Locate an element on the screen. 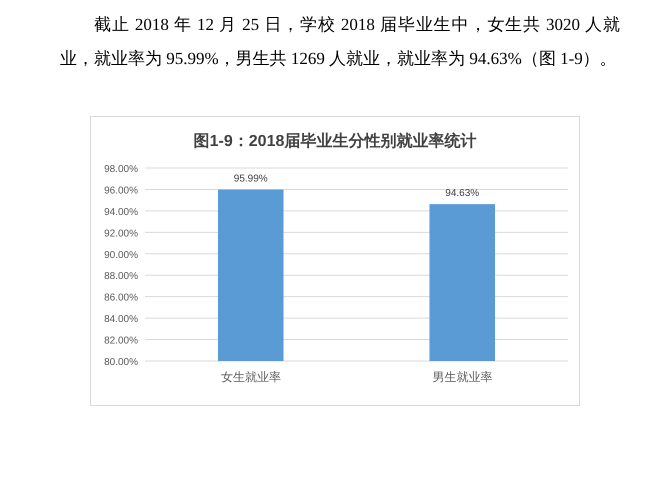  y-tick-label: 86.00% is located at coordinates (121, 298).